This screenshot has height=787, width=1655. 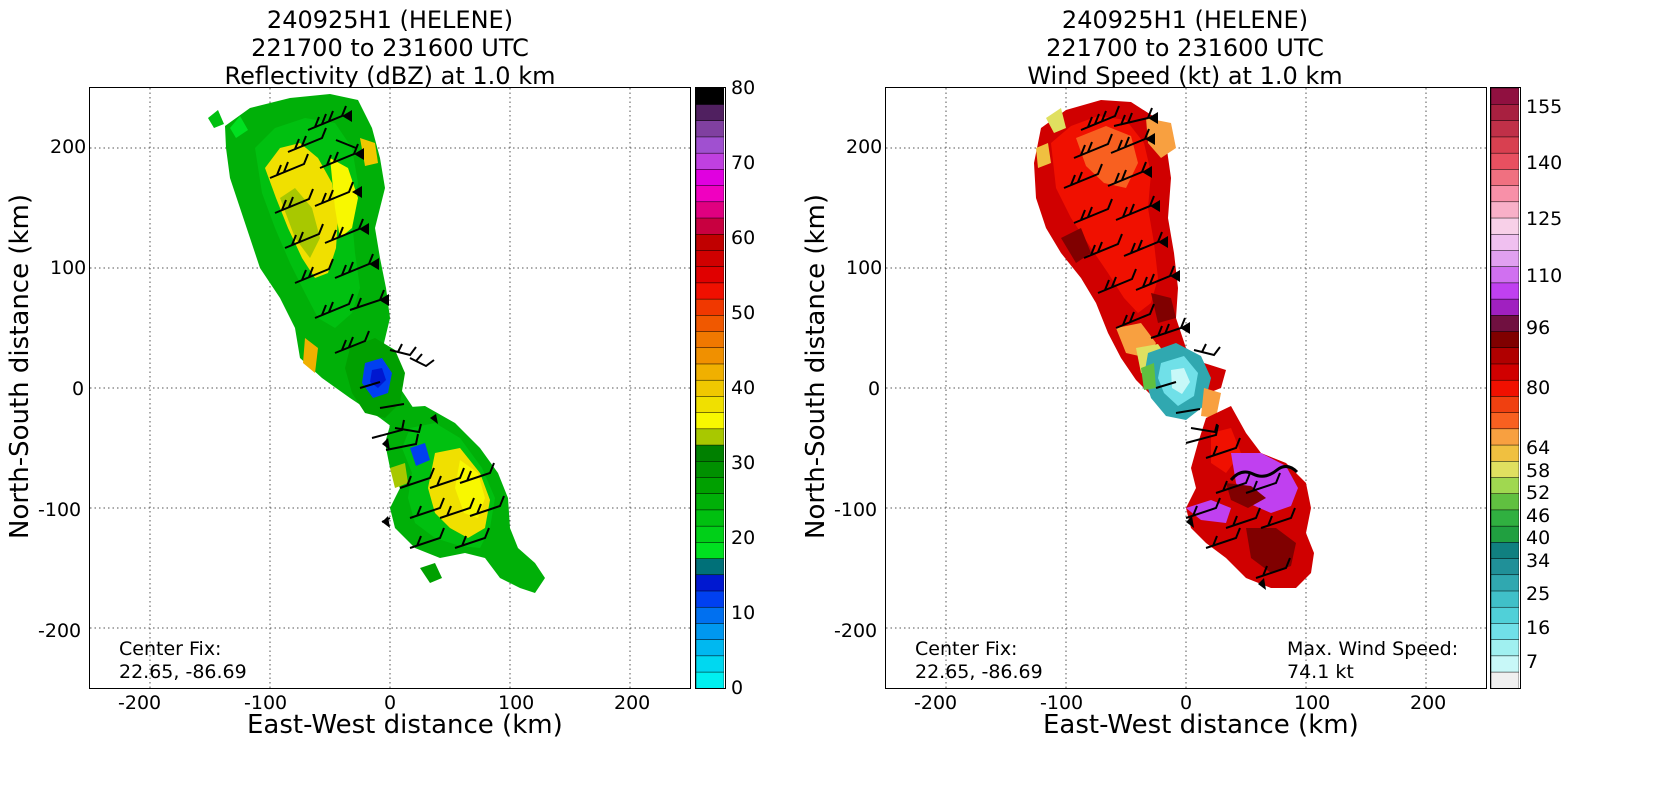 I want to click on colorbar-tick-label: 16, so click(x=1538, y=628).